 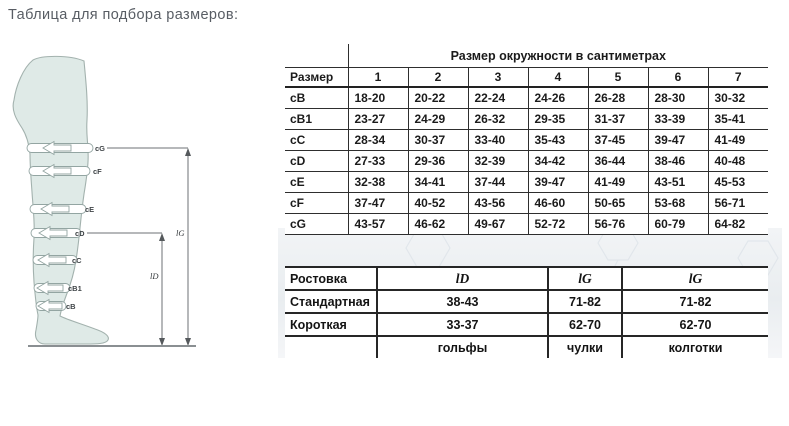 I want to click on size-cell: 35-43, so click(x=557, y=140).